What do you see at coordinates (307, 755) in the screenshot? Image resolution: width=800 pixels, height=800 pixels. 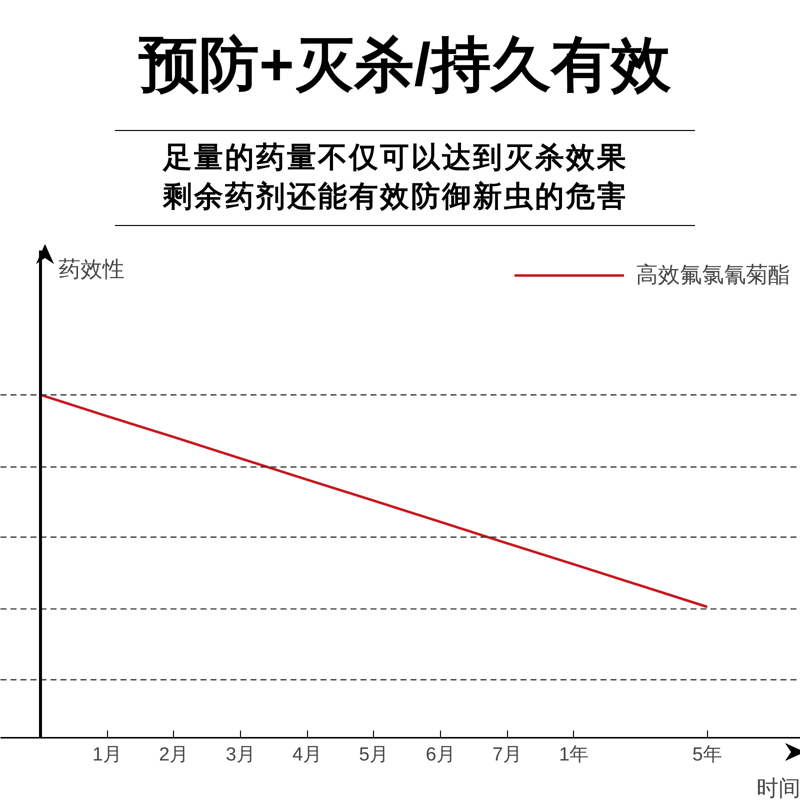 I see `x-tick-label: 4月` at bounding box center [307, 755].